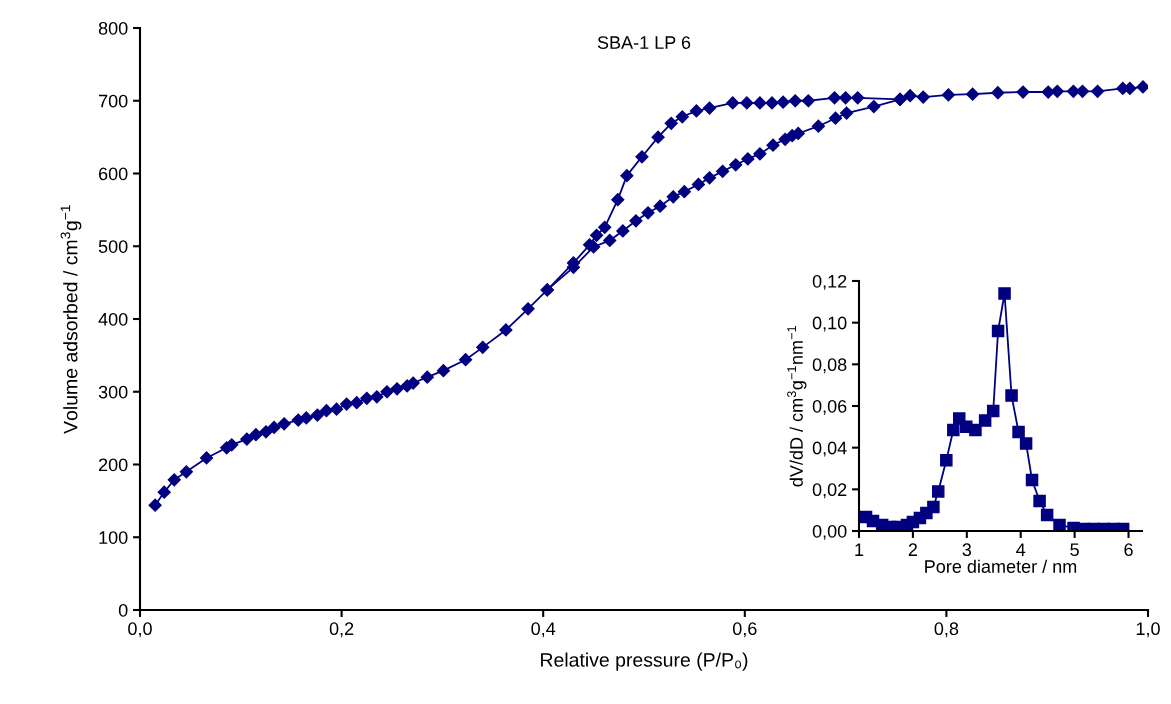 The width and height of the screenshot is (1171, 704). What do you see at coordinates (140, 630) in the screenshot?
I see `x-tick-label: 0,0` at bounding box center [140, 630].